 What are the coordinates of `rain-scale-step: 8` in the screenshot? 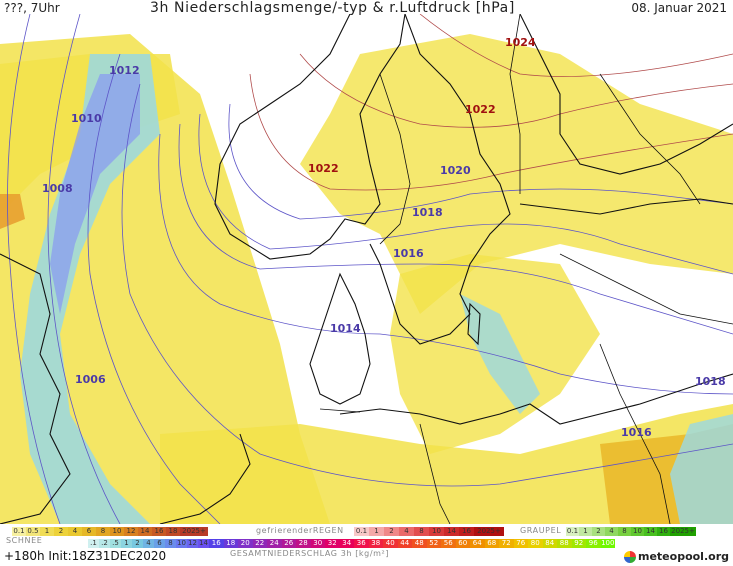 It's located at (103, 531).